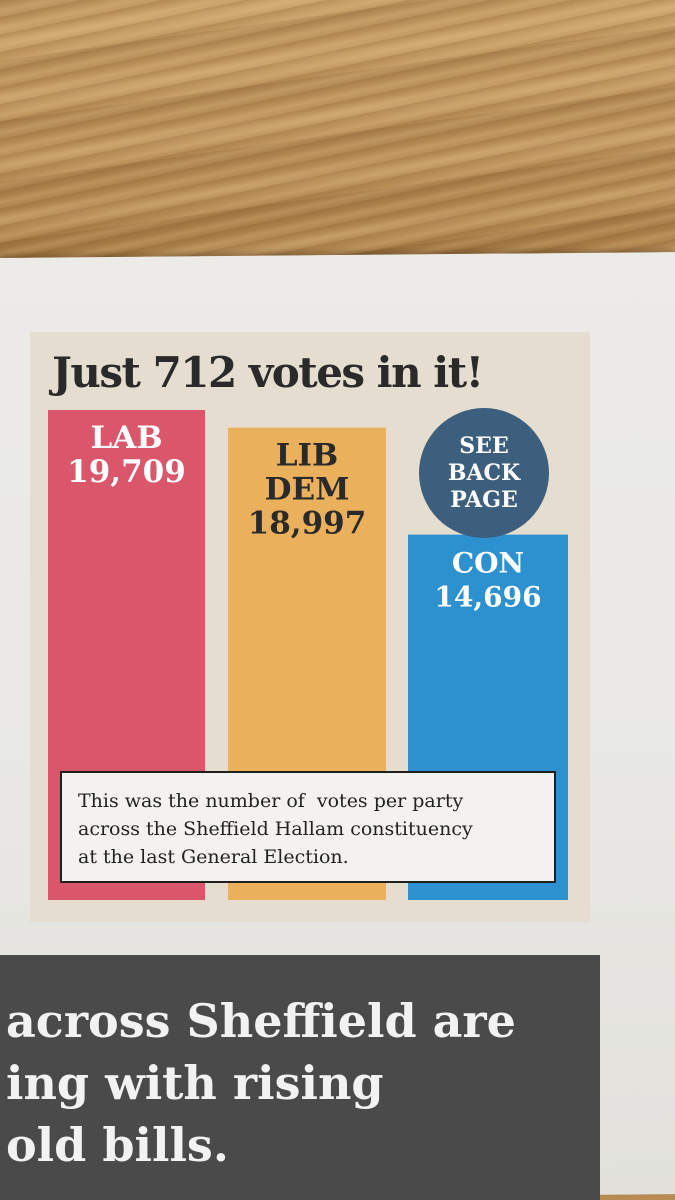  Describe the element at coordinates (484, 499) in the screenshot. I see `badge-line-3: PAGE` at that location.